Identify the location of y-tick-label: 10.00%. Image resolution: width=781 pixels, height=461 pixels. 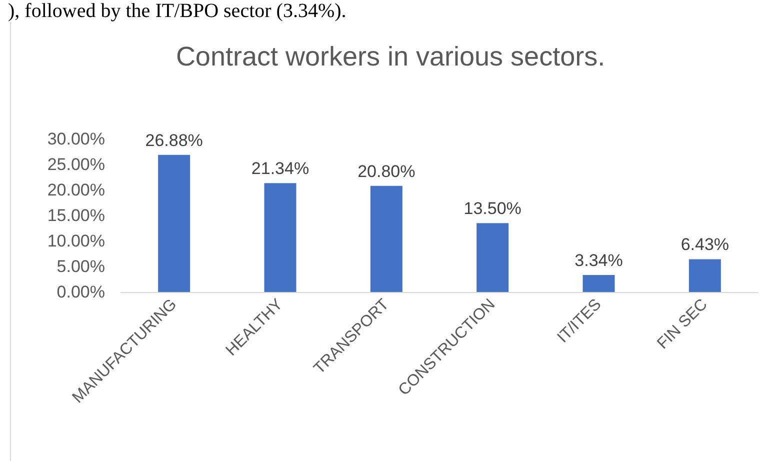
(76, 241).